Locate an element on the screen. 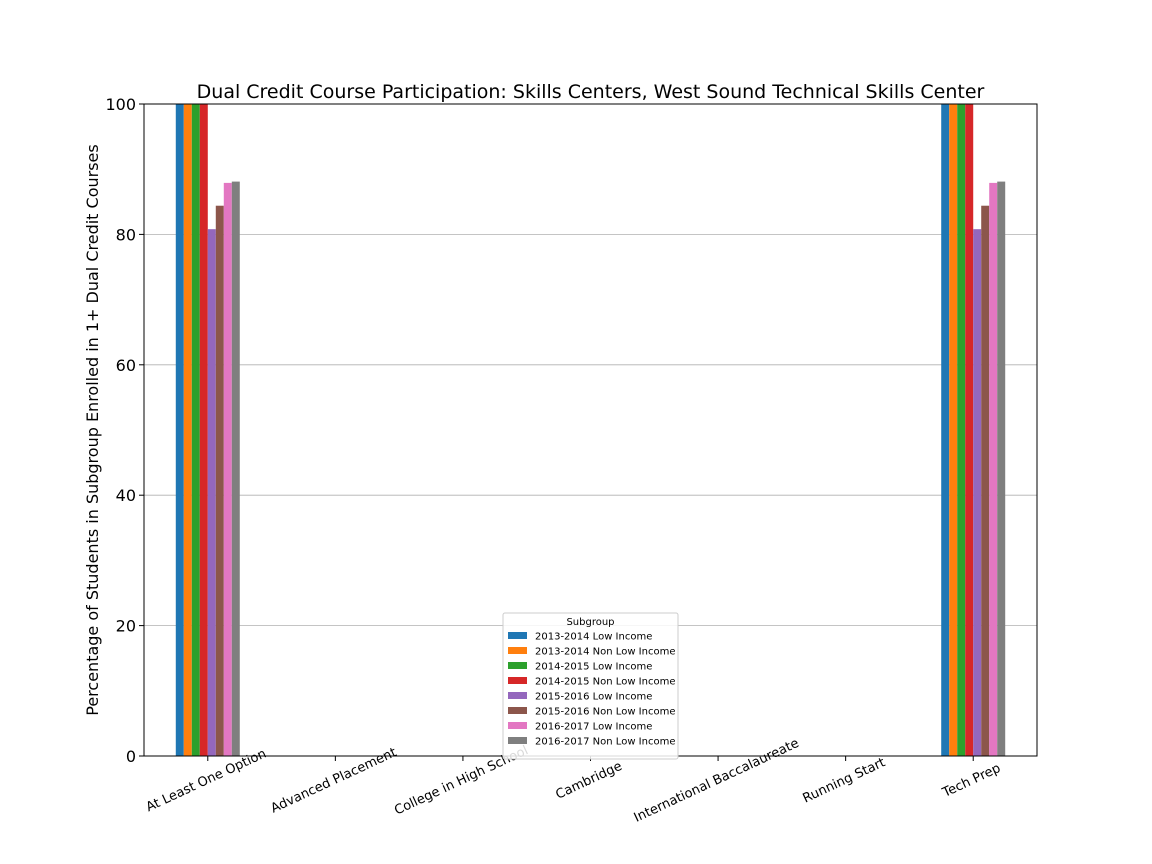 The image size is (1152, 864). legend-item: 2013-2014 Non Low Income is located at coordinates (591, 652).